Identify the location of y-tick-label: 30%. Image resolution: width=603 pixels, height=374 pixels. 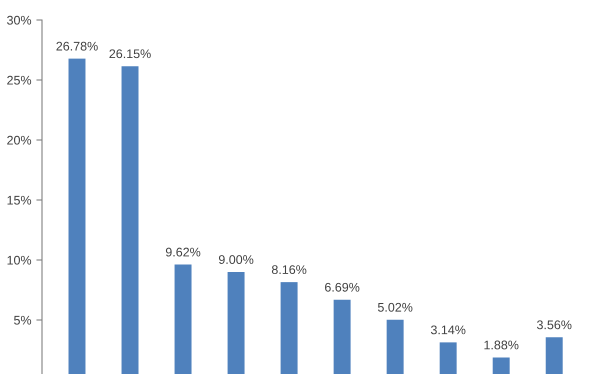
(19, 20).